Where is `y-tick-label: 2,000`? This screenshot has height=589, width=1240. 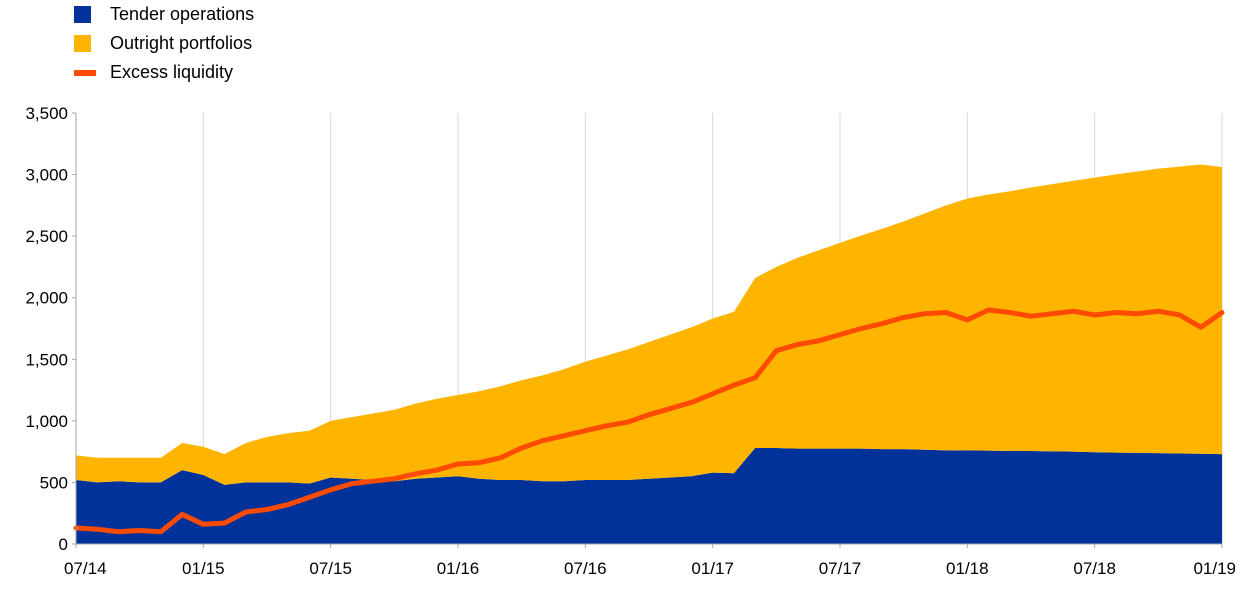 y-tick-label: 2,000 is located at coordinates (46, 298).